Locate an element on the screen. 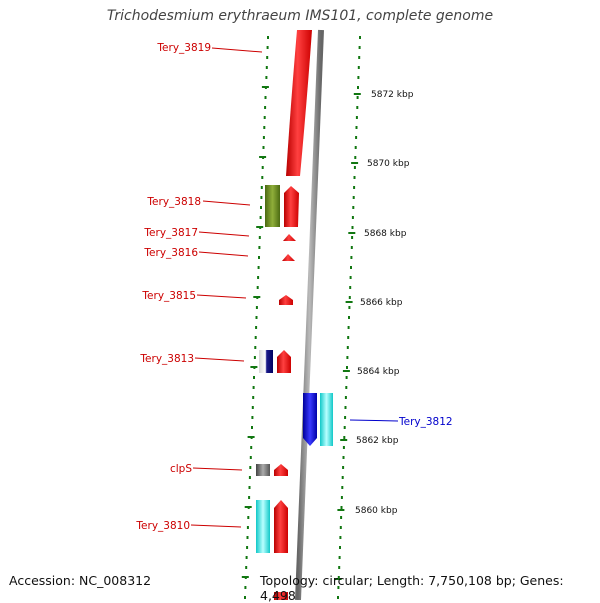  gene-clps is located at coordinates (281, 470).